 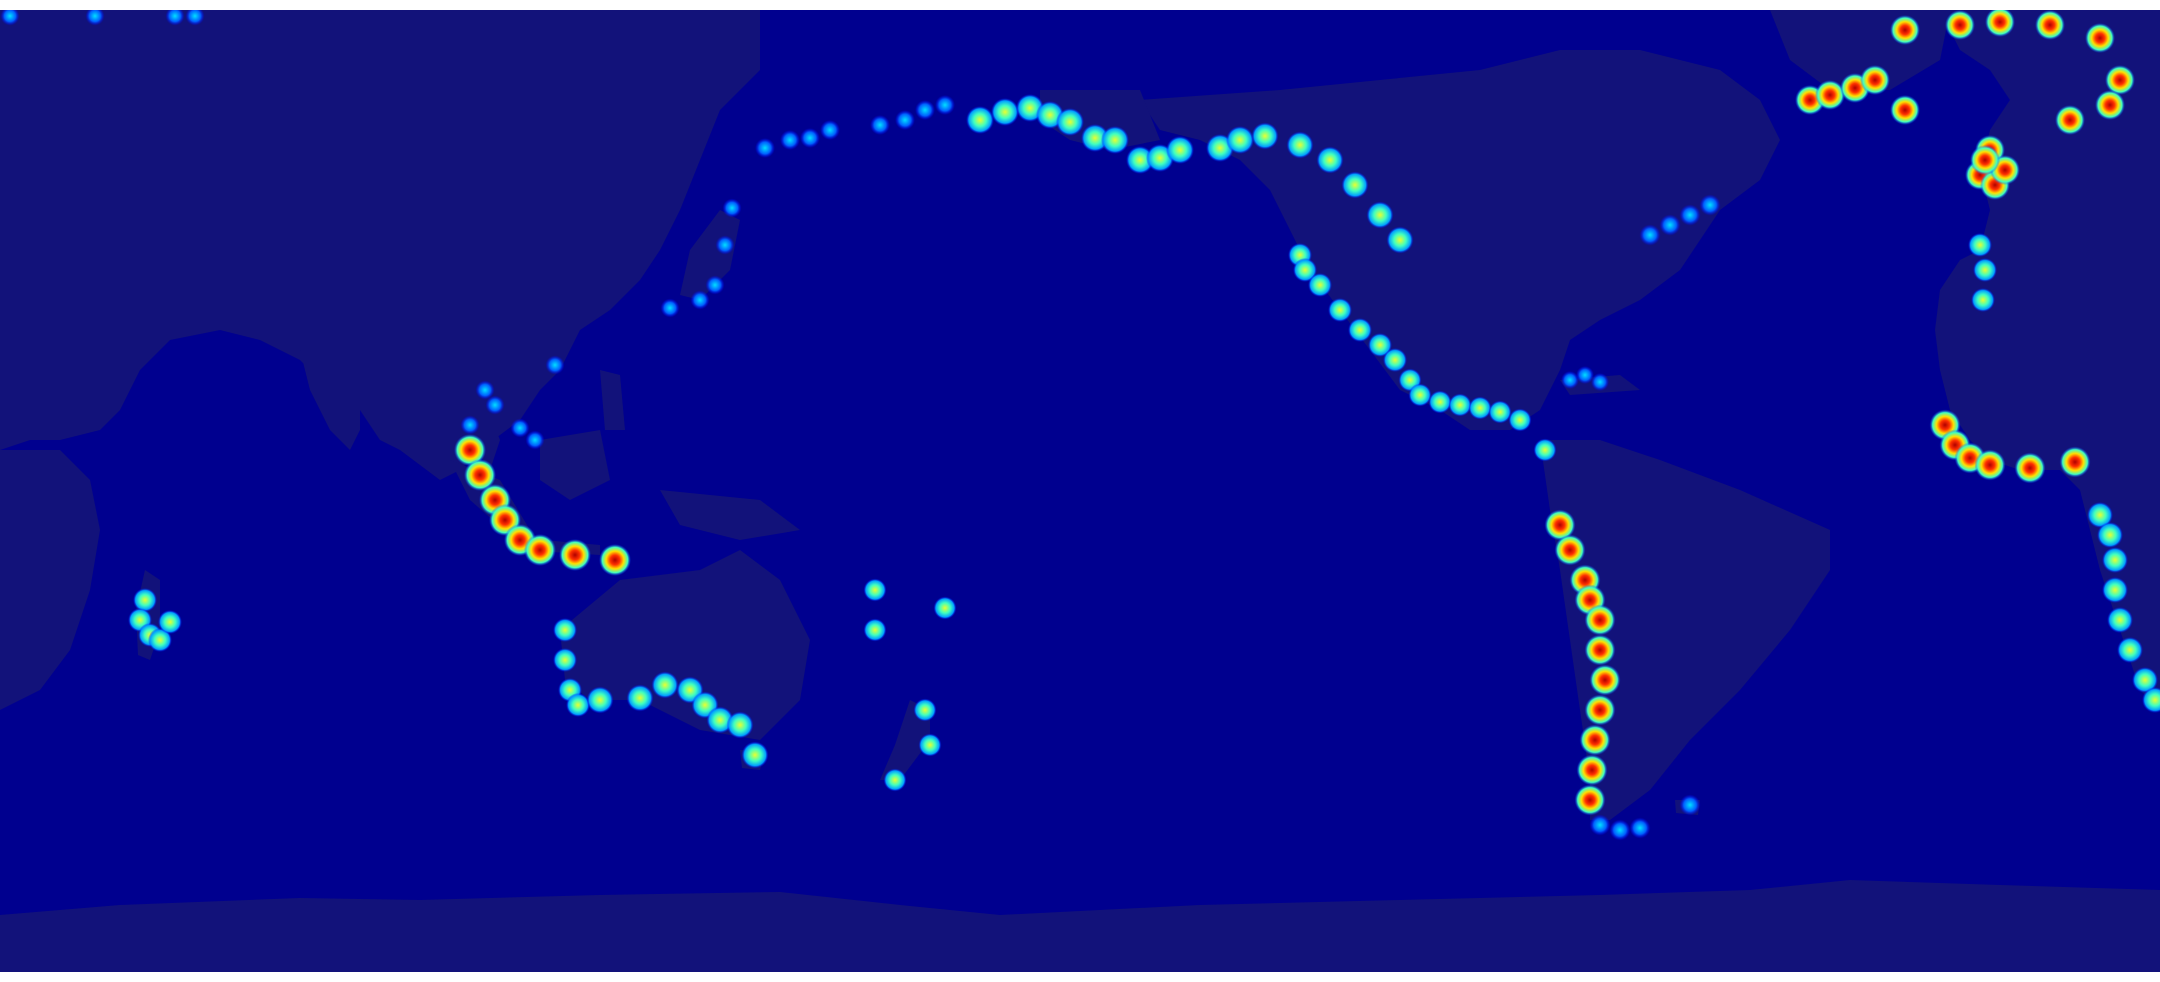 I want to click on land-australia, so click(x=685, y=645).